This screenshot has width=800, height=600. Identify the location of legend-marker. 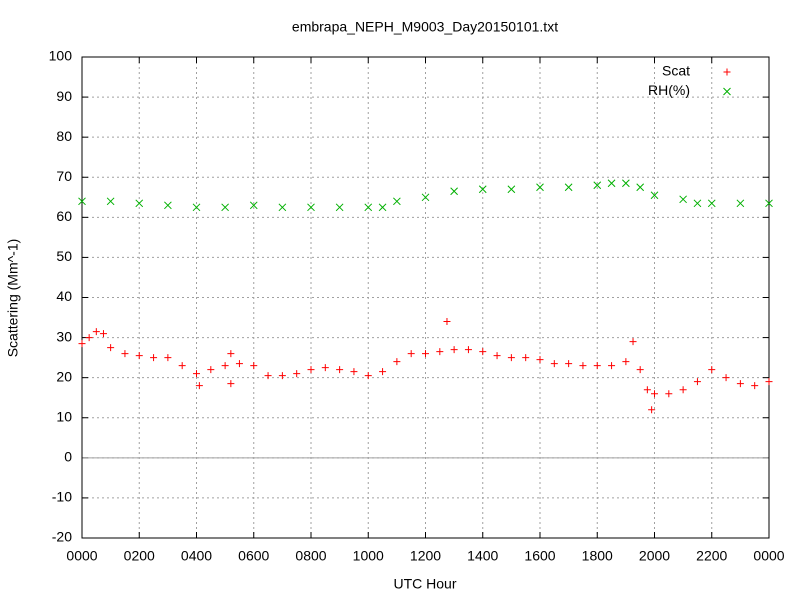
(727, 91).